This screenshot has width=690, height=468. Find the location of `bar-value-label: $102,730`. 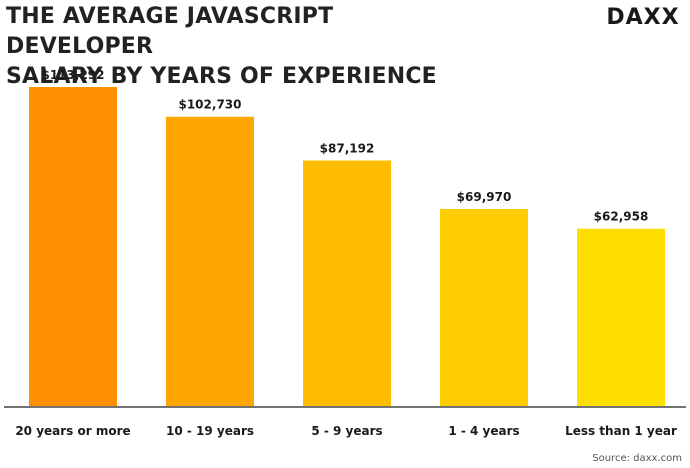

bar-value-label: $102,730 is located at coordinates (209, 105).